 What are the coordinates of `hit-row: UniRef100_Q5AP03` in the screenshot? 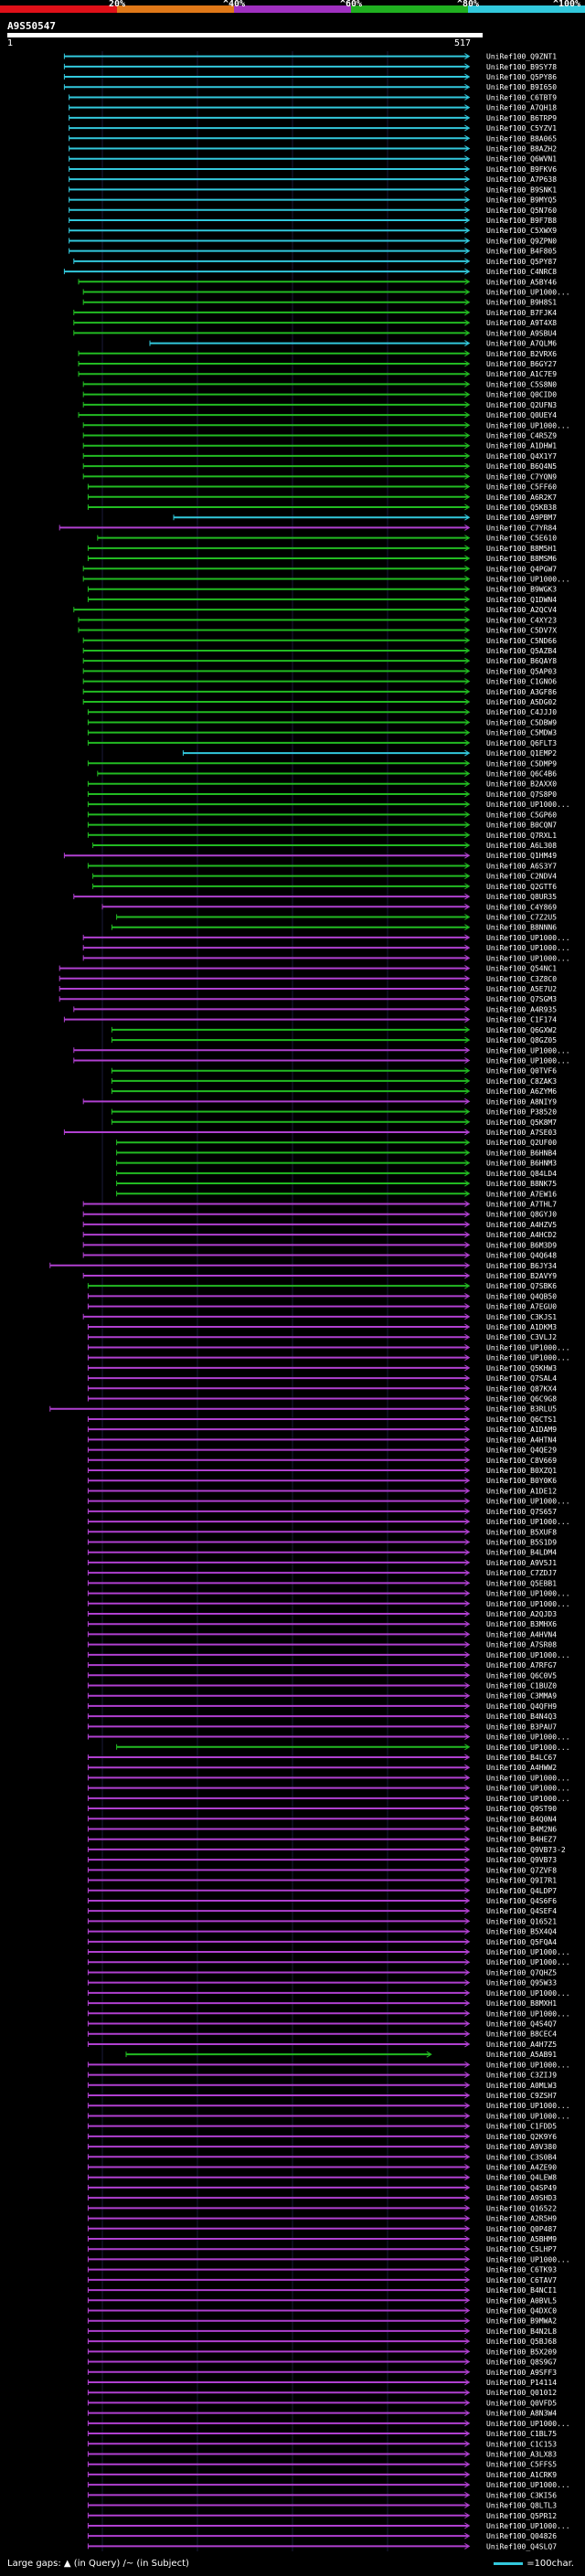 It's located at (319, 671).